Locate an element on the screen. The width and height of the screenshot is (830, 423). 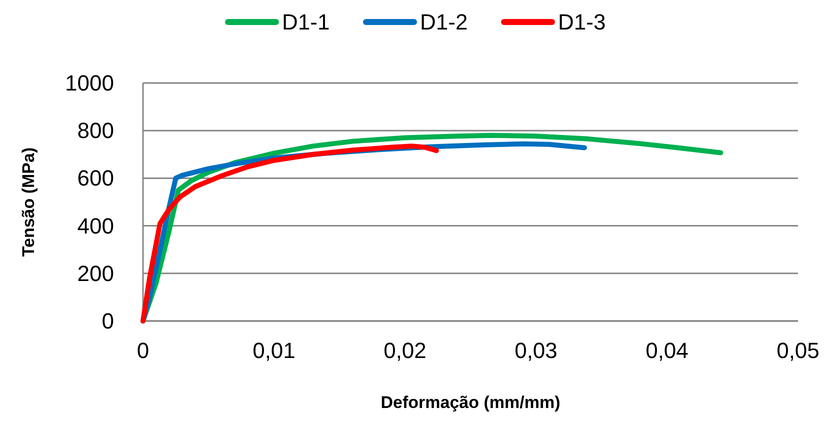
y-tick-label: 600 is located at coordinates (95, 178).